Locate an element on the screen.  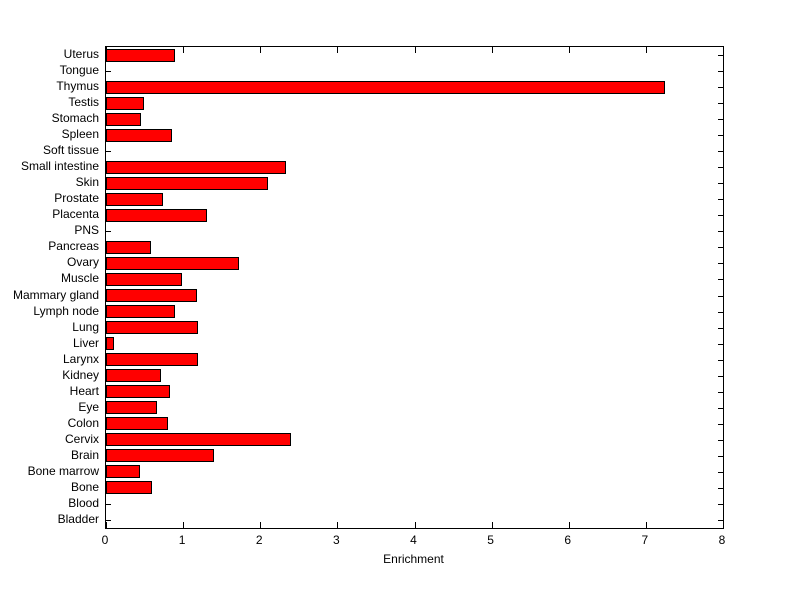
x-tick-label-5: 5 is located at coordinates (490, 540).